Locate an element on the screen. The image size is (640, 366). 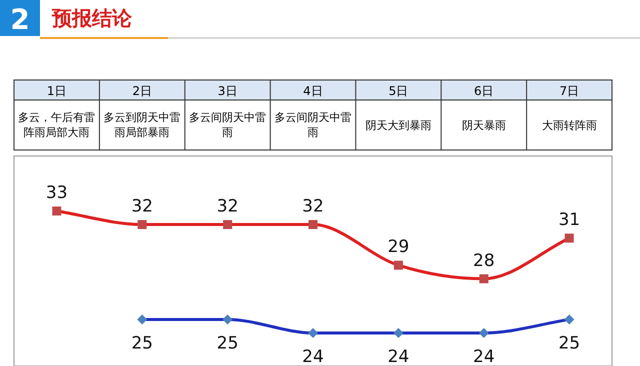
text: 阴天大到暴雨 is located at coordinates (398, 126).